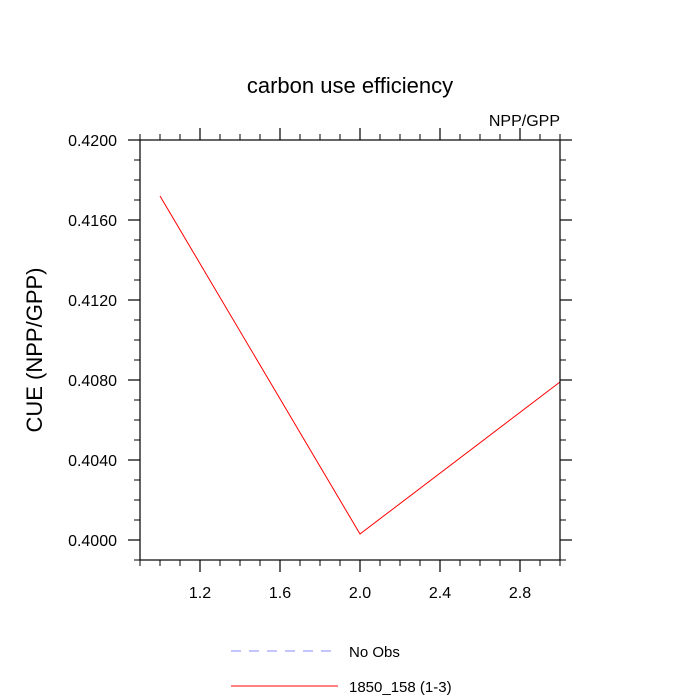 The image size is (700, 700). What do you see at coordinates (400, 687) in the screenshot?
I see `legend-label: 1850_158 (1-3)` at bounding box center [400, 687].